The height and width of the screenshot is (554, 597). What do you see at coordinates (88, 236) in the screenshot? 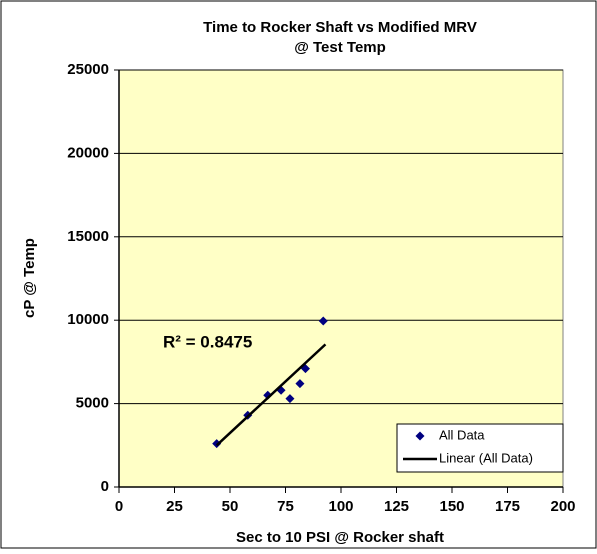
I see `y-tick-label: 15000` at bounding box center [88, 236].